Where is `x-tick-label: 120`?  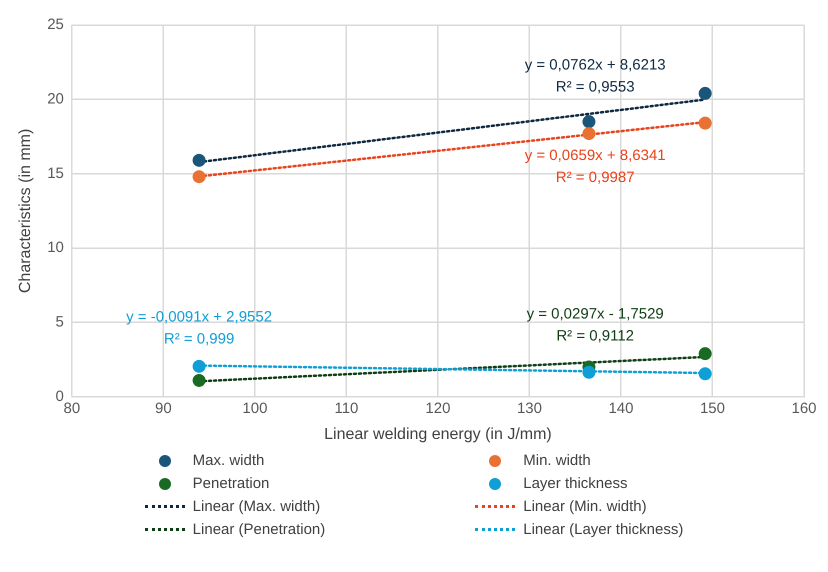
x-tick-label: 120 is located at coordinates (437, 408).